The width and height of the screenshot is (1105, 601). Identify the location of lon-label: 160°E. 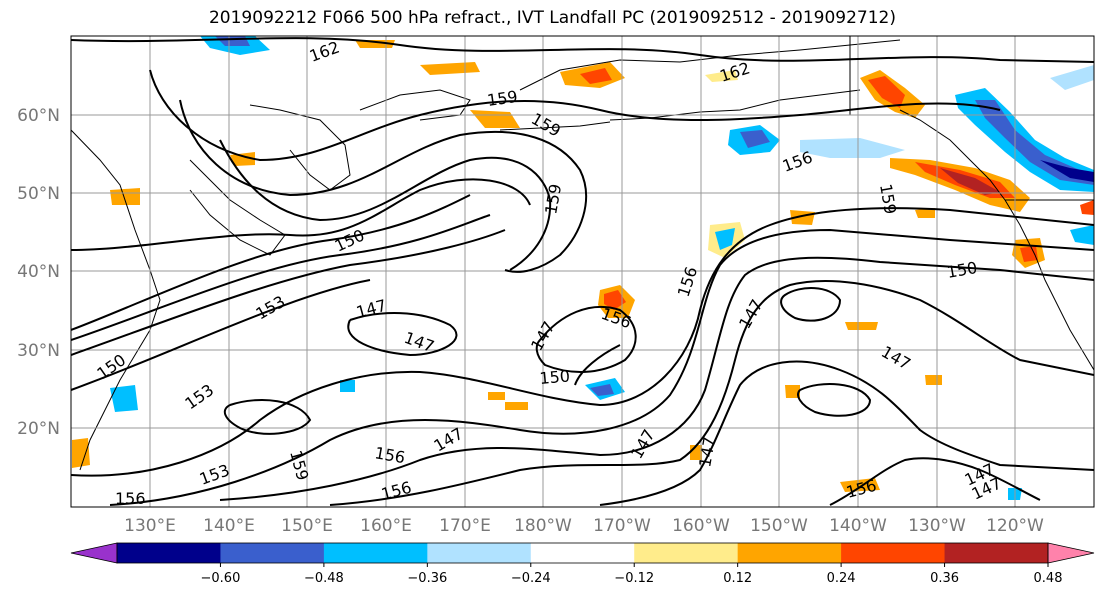
(386, 526).